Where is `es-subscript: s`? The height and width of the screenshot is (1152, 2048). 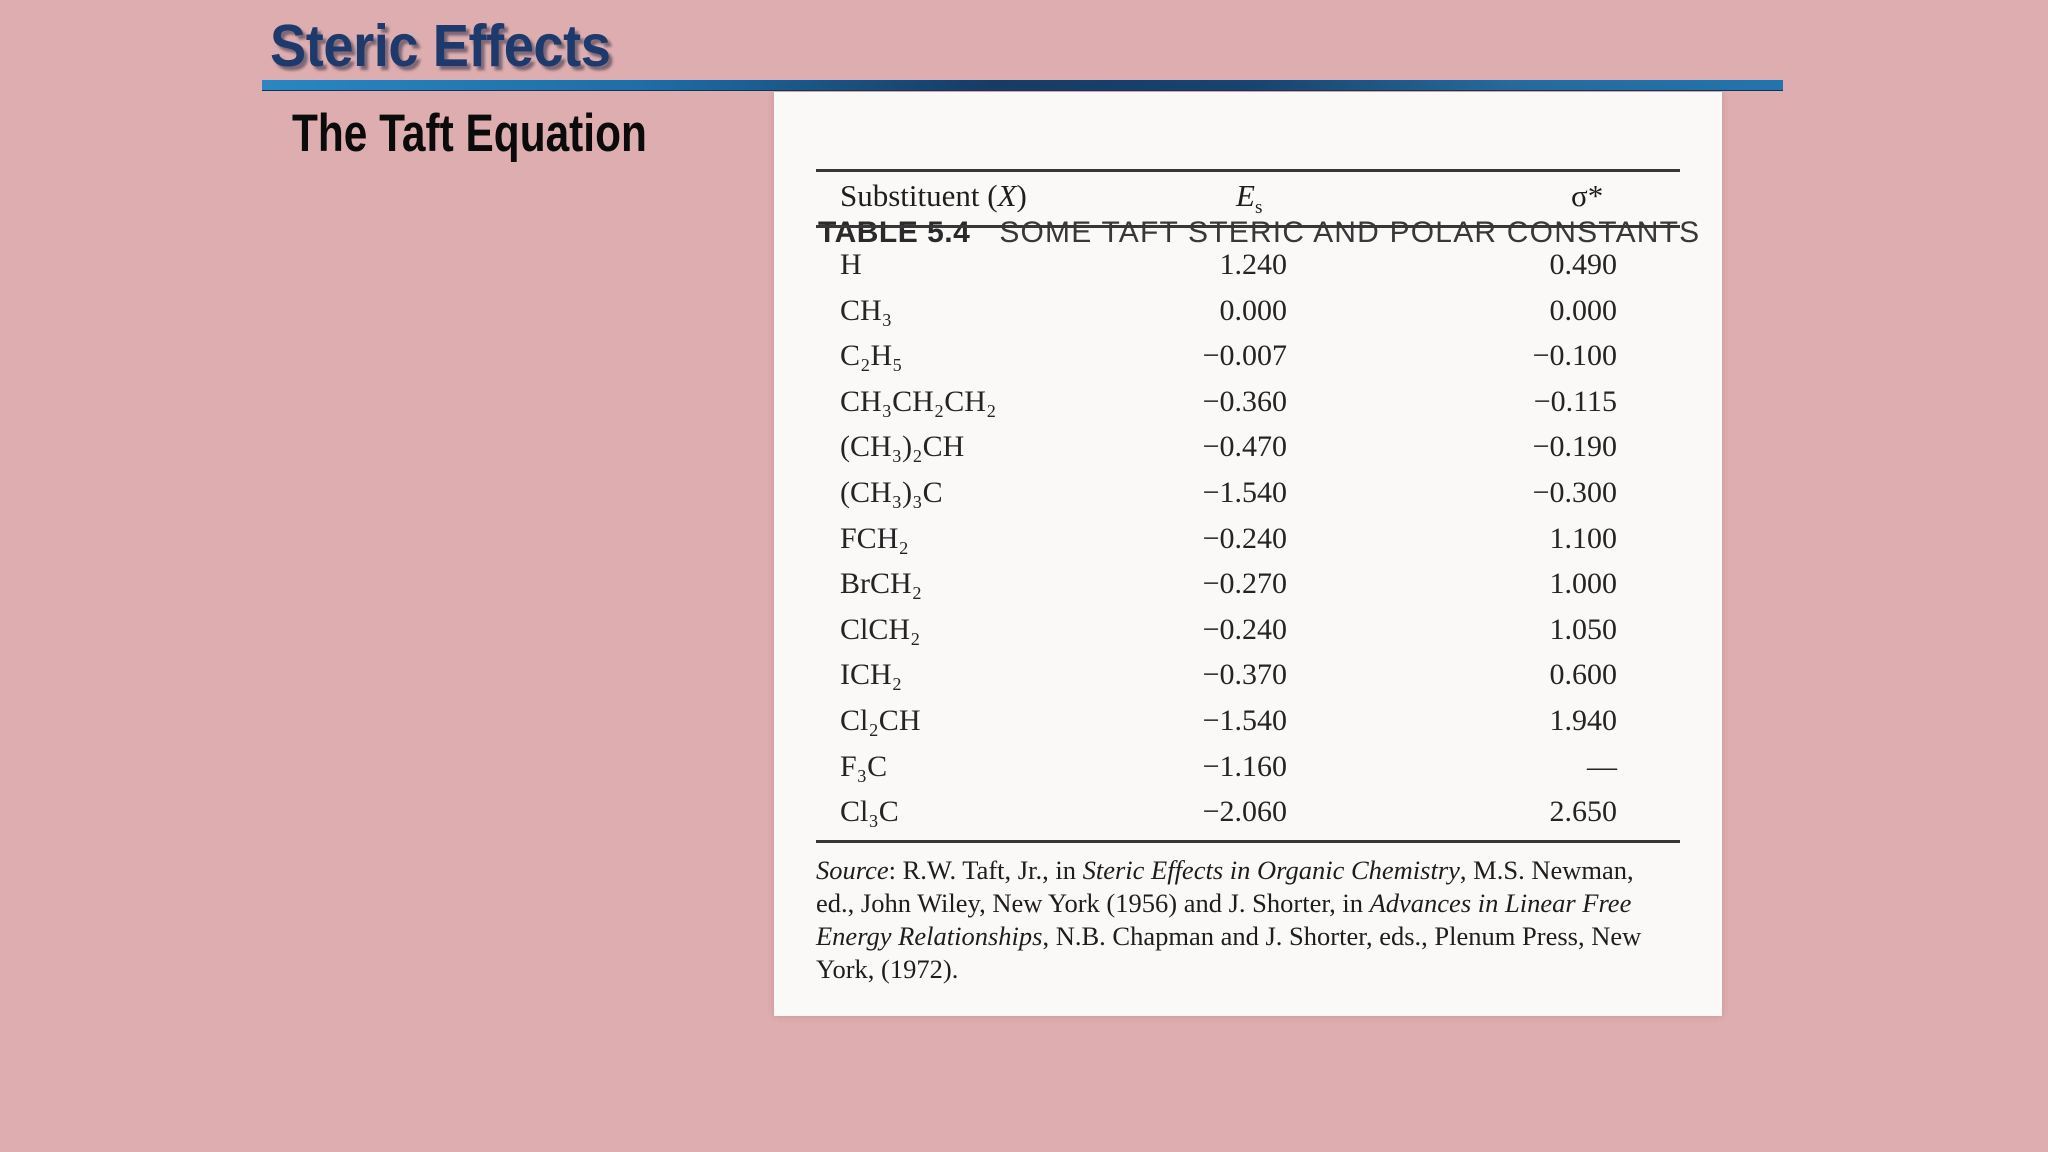
es-subscript: s is located at coordinates (1258, 208).